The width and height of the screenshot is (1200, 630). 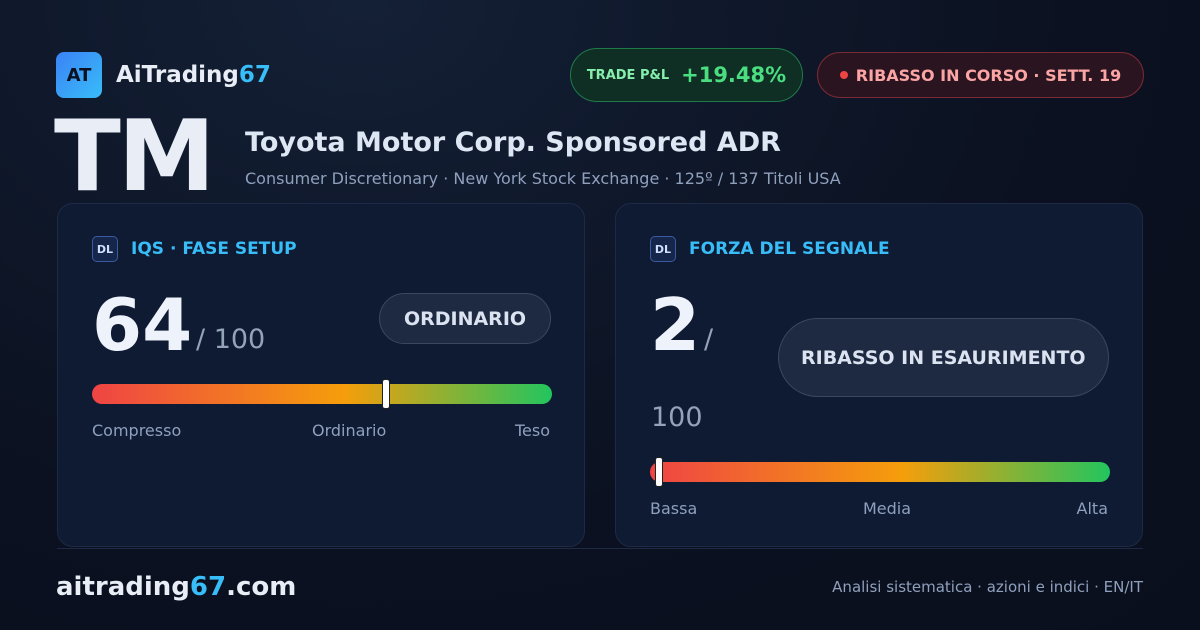 I want to click on ticker: TM, so click(x=134, y=157).